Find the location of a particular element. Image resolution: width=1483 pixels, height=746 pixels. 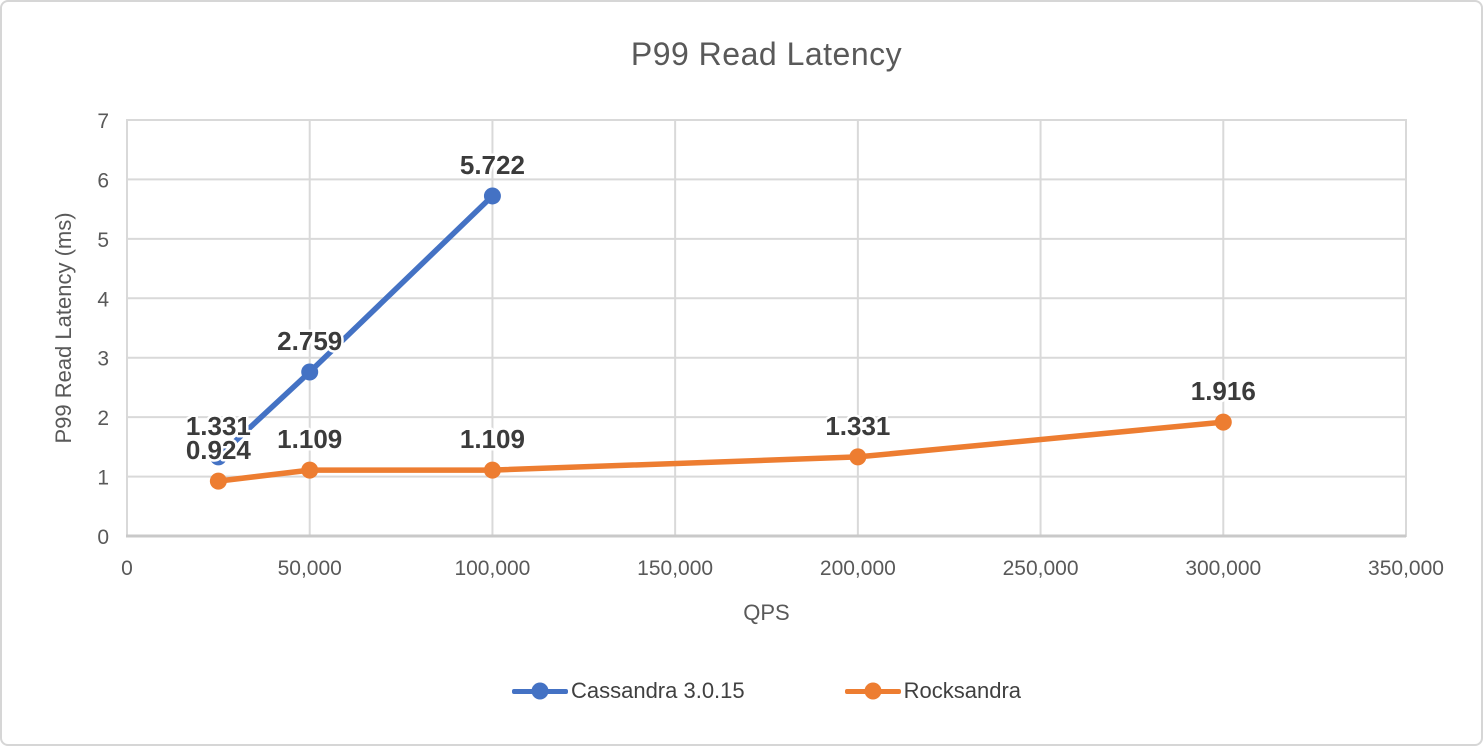

x-axis-title: QPS is located at coordinates (766, 612).